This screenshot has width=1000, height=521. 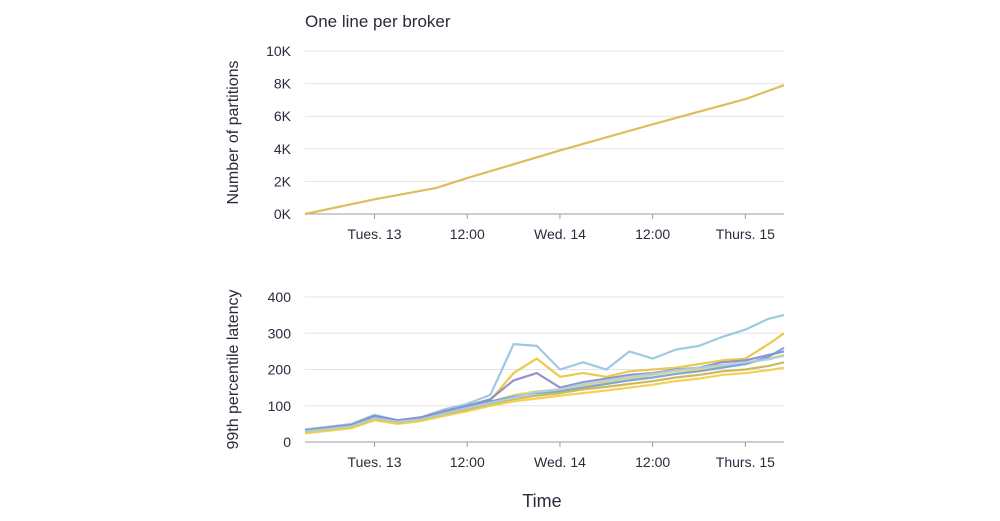 What do you see at coordinates (233, 369) in the screenshot?
I see `latency-y-axis-title: 99th percentile latency` at bounding box center [233, 369].